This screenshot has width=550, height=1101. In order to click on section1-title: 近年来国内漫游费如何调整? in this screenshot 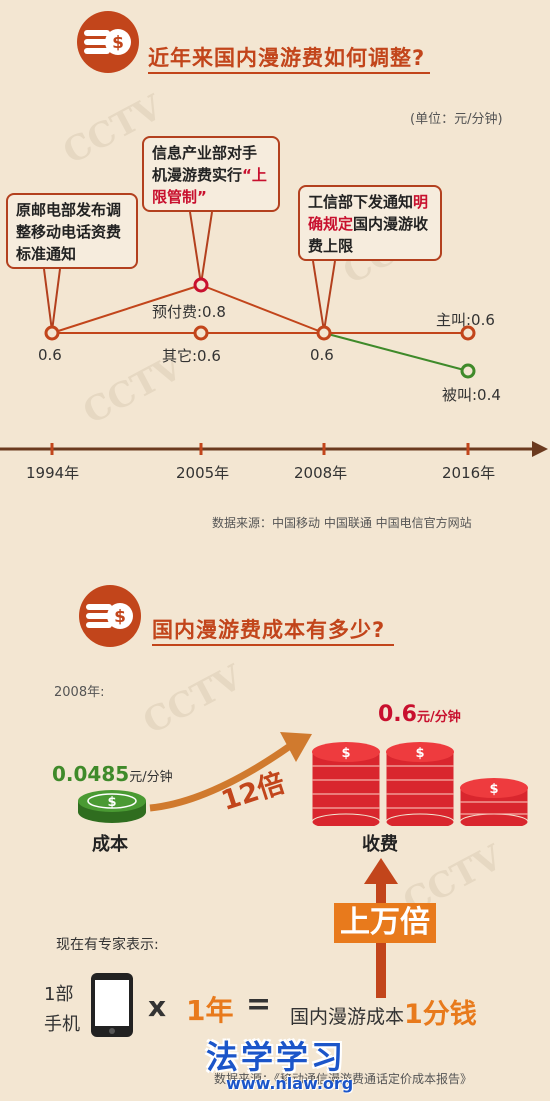, I will do `click(287, 58)`.